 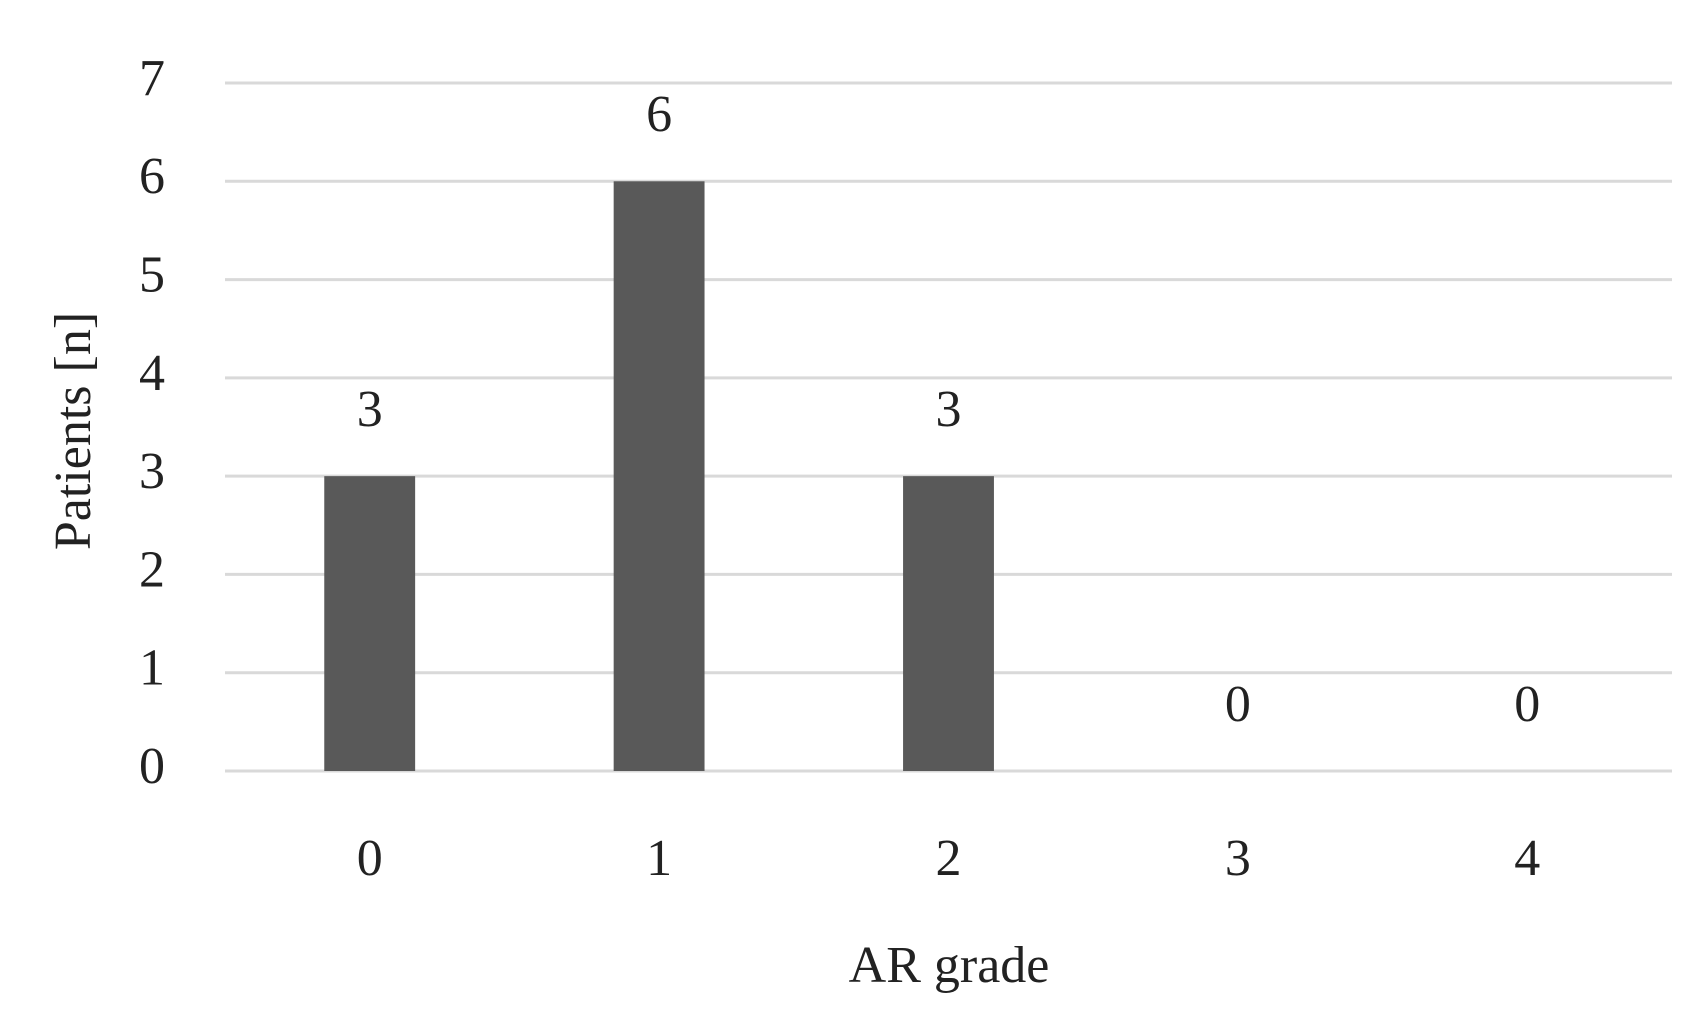 What do you see at coordinates (152, 471) in the screenshot?
I see `y-tick-label: 3` at bounding box center [152, 471].